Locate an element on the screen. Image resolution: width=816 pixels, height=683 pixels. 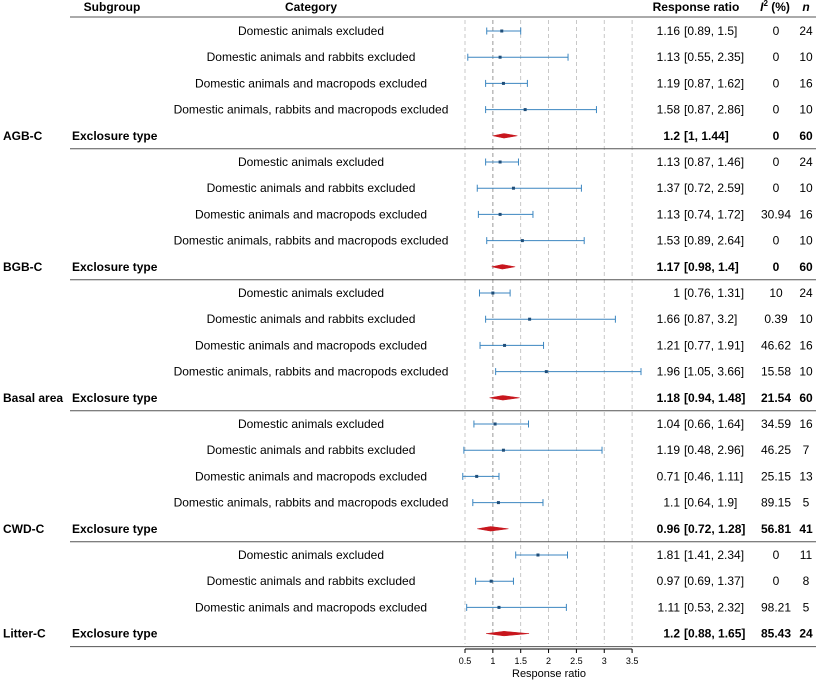
n-value: 24 is located at coordinates (806, 162).